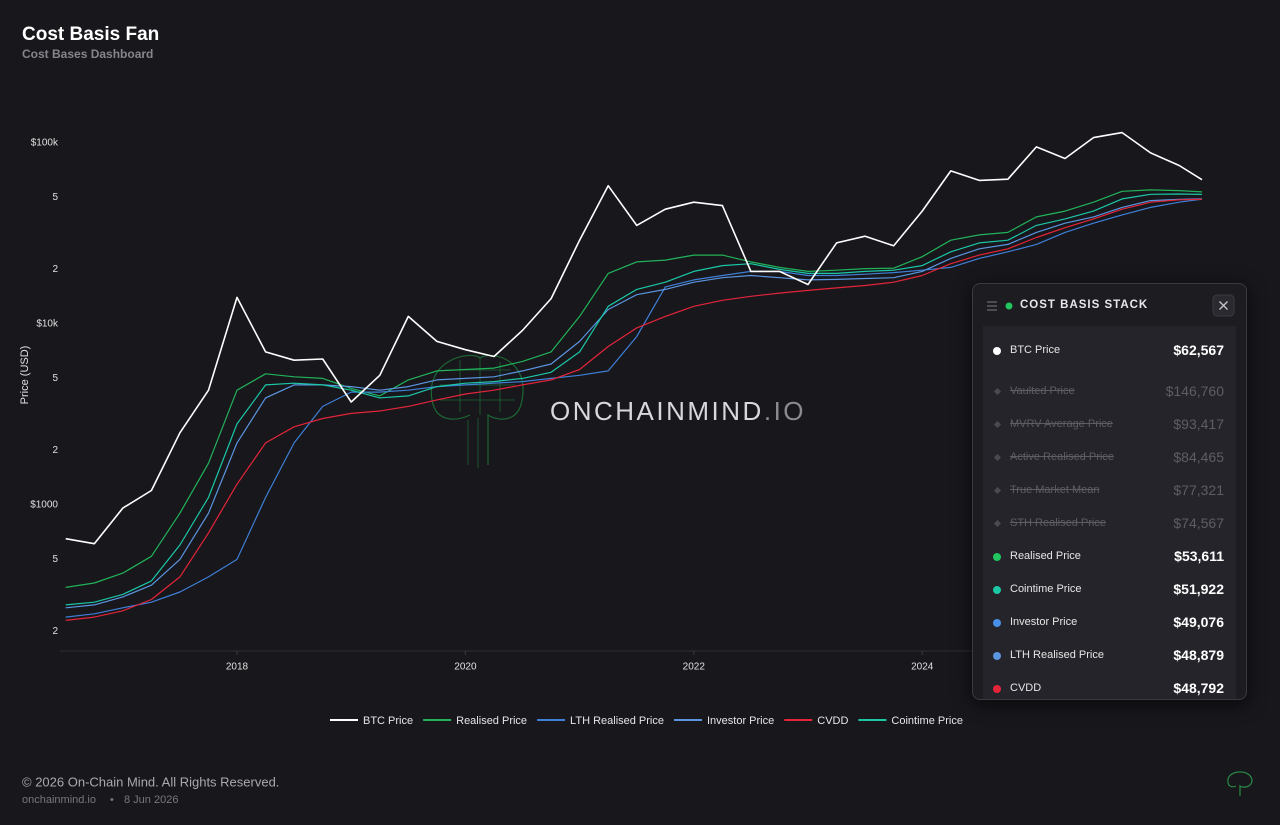 This screenshot has height=825, width=1280. What do you see at coordinates (47, 324) in the screenshot?
I see `y-tick-label: $10k` at bounding box center [47, 324].